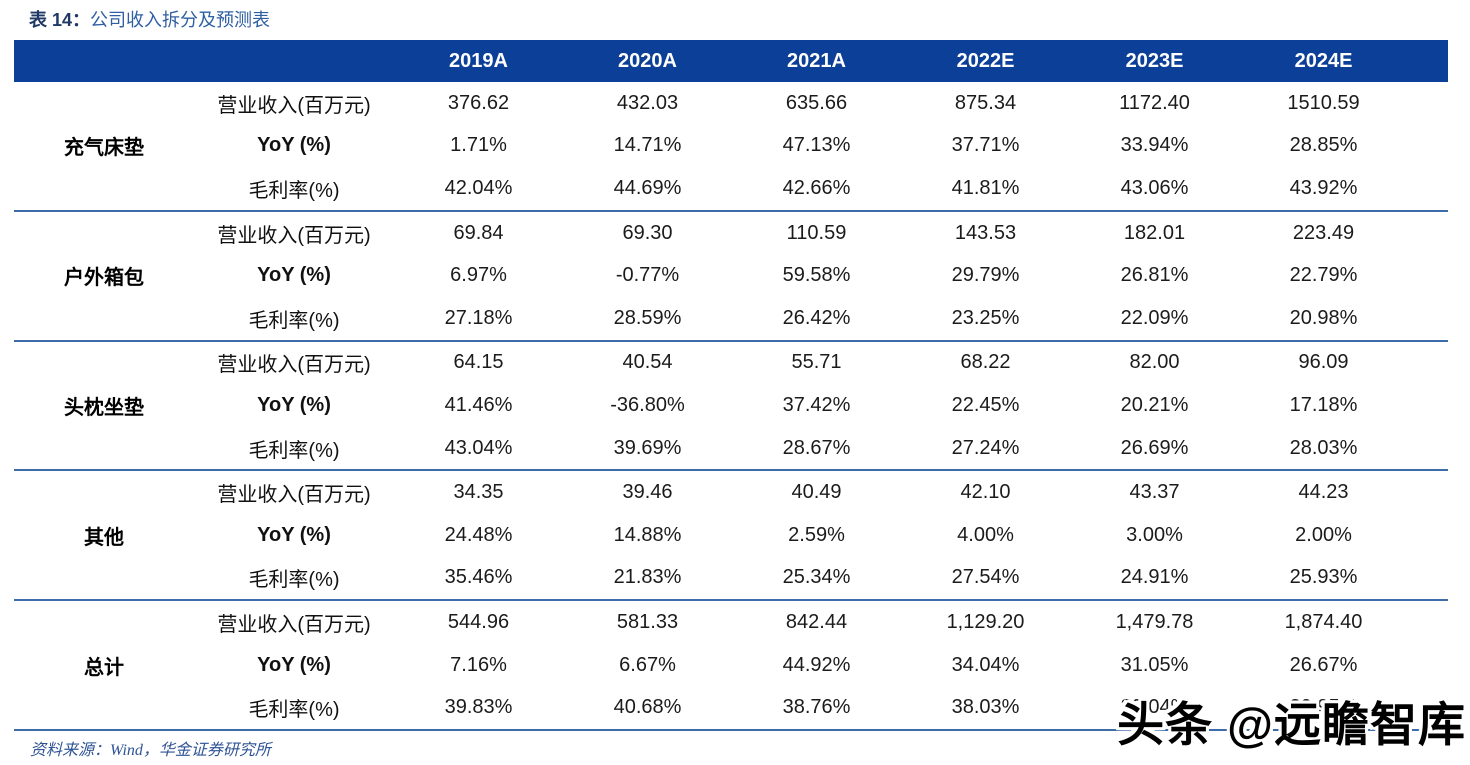 The width and height of the screenshot is (1470, 765). I want to click on column-header: 2022E, so click(985, 60).